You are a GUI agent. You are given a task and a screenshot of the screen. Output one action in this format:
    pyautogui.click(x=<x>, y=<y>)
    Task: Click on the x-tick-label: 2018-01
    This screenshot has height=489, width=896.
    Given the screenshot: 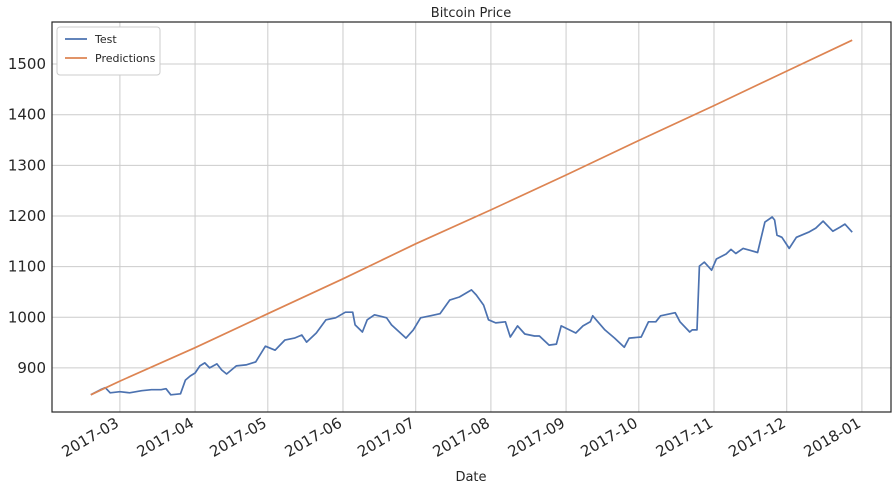 What is the action you would take?
    pyautogui.click(x=832, y=437)
    